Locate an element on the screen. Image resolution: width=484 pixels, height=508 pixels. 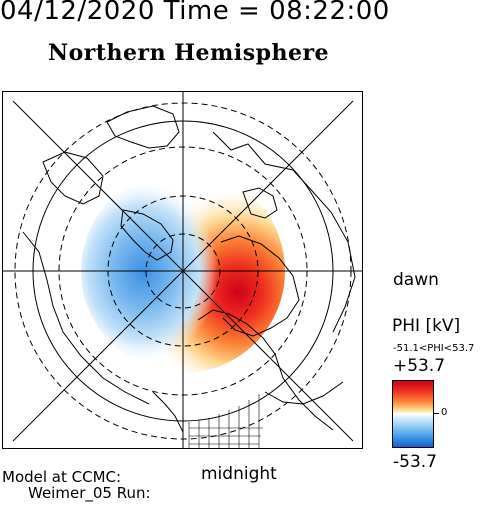
date-time-heading: 04/12/2020 Time = 08:22:00 is located at coordinates (195, 13).